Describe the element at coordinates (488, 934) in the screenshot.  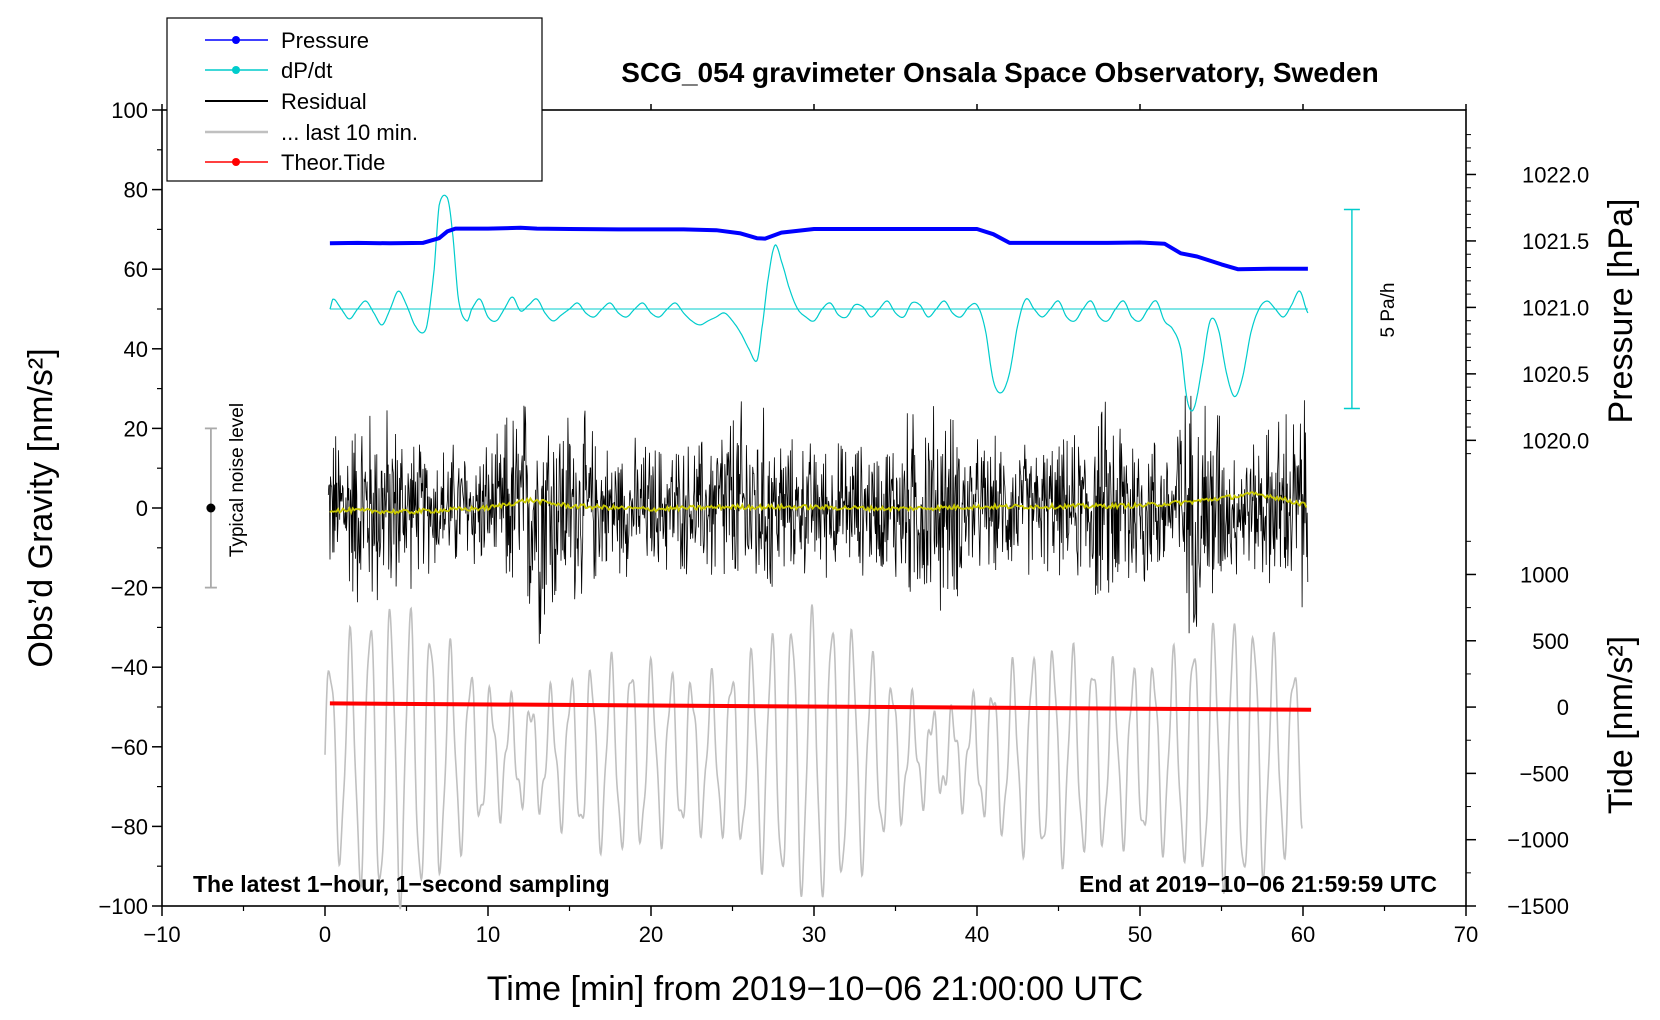
I see `x-tick-label: 10` at that location.